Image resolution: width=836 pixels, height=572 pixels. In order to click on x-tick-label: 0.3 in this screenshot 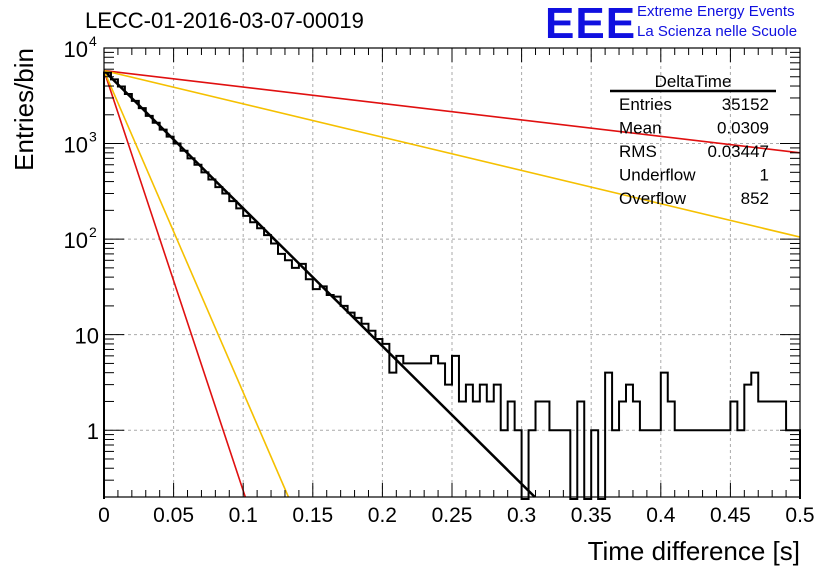, I will do `click(521, 515)`.